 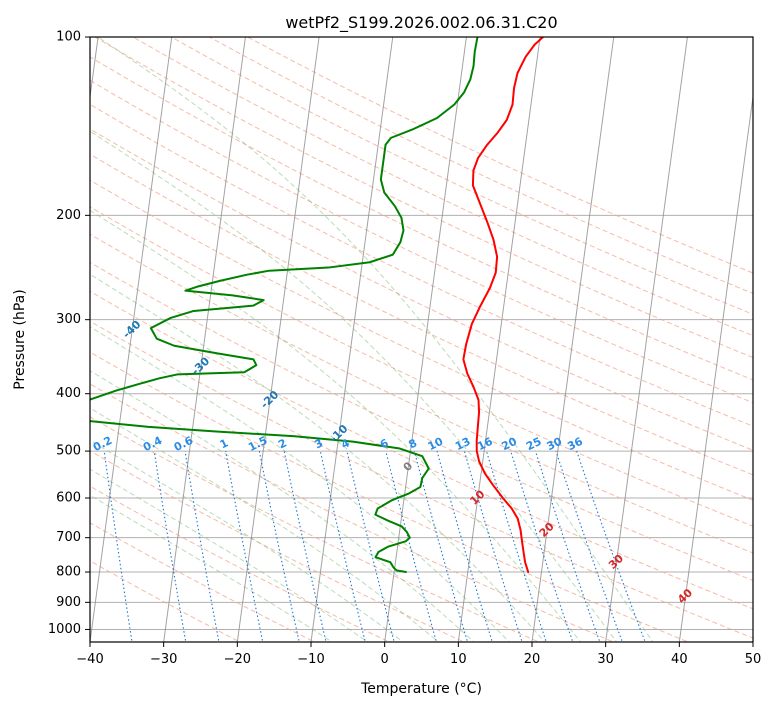 What do you see at coordinates (679, 659) in the screenshot?
I see `x-tick-label: 40` at bounding box center [679, 659].